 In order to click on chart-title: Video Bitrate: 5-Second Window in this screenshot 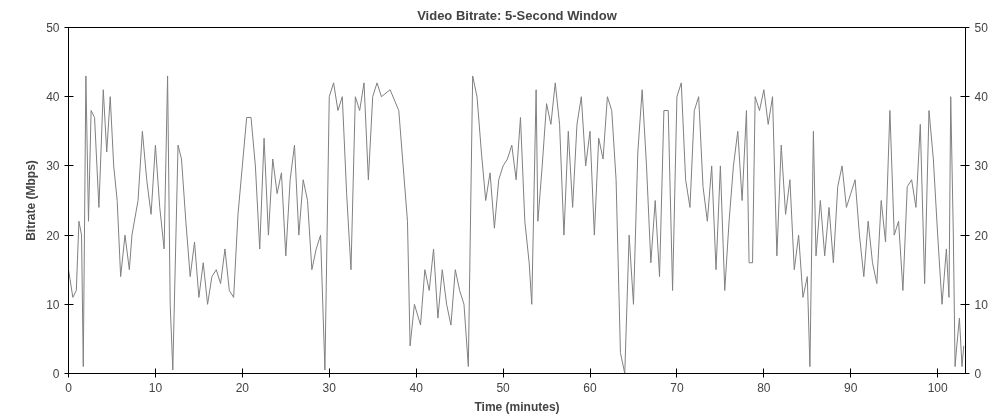, I will do `click(517, 15)`.